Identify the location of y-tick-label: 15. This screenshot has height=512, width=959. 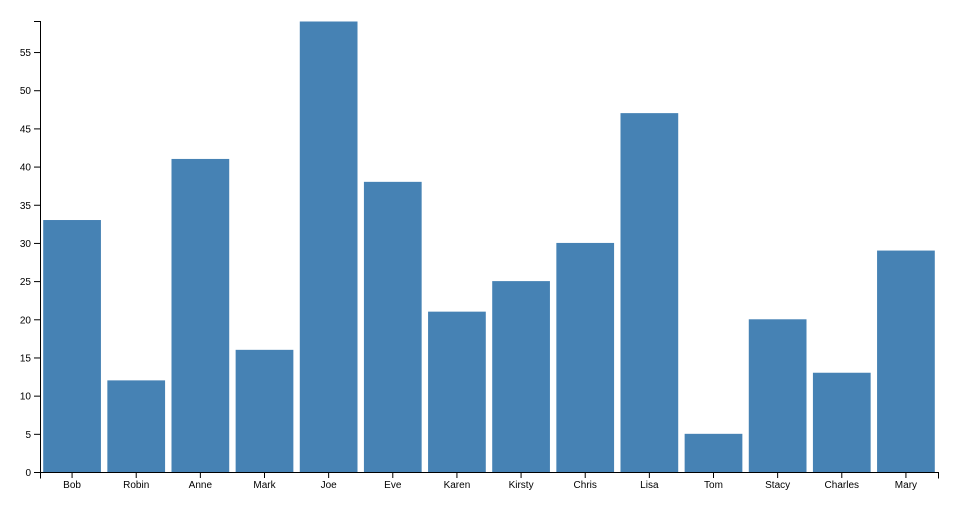
(26, 358).